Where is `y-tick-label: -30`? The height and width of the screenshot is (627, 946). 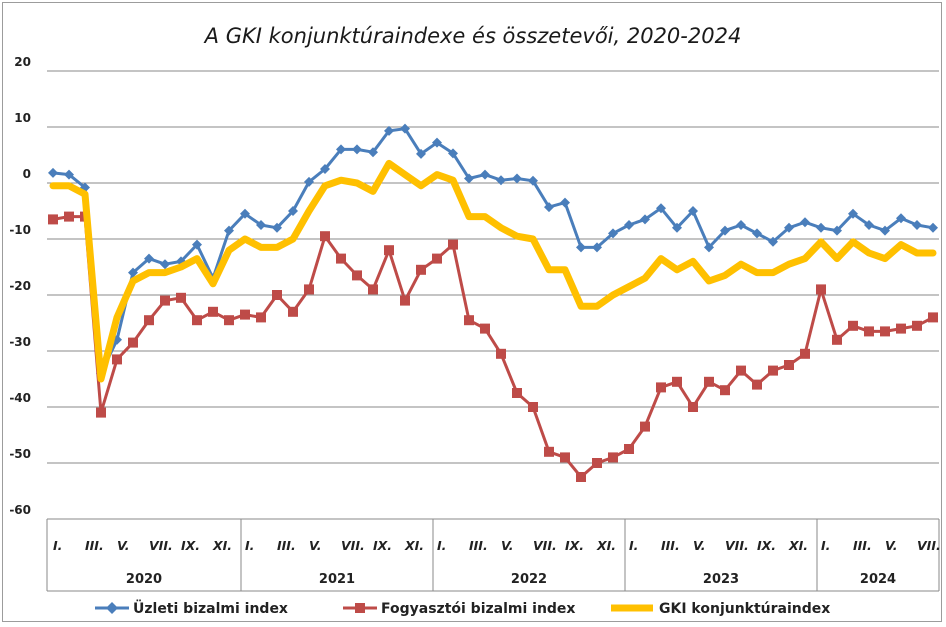 y-tick-label: -30 is located at coordinates (20, 342).